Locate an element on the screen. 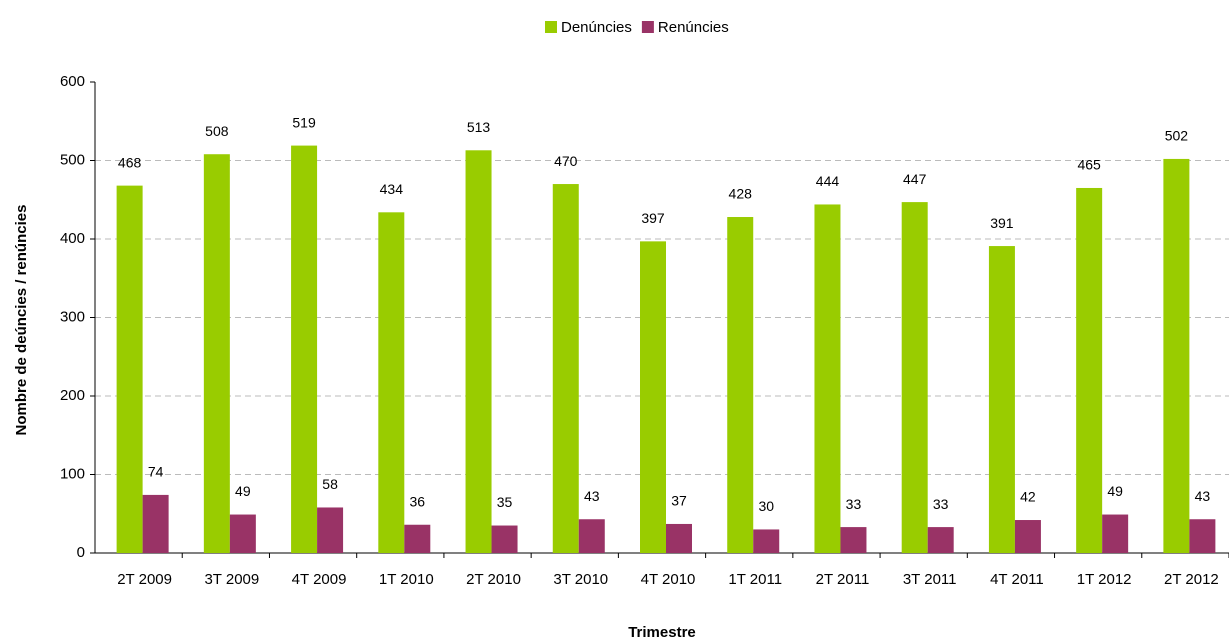 This screenshot has width=1229, height=644. data-label: 428 is located at coordinates (741, 194).